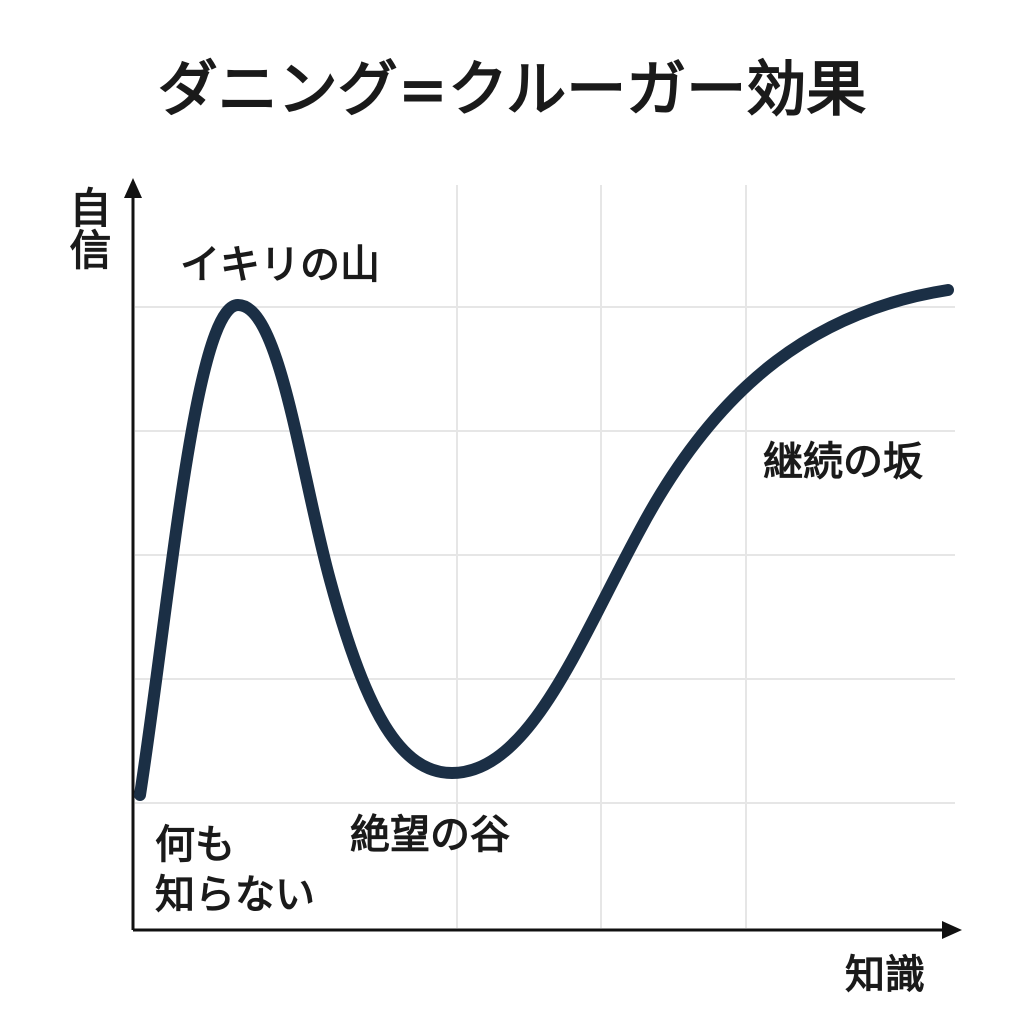 Image resolution: width=1024 pixels, height=1024 pixels. What do you see at coordinates (512, 90) in the screenshot?
I see `title: ダニング=クルーガー効果` at bounding box center [512, 90].